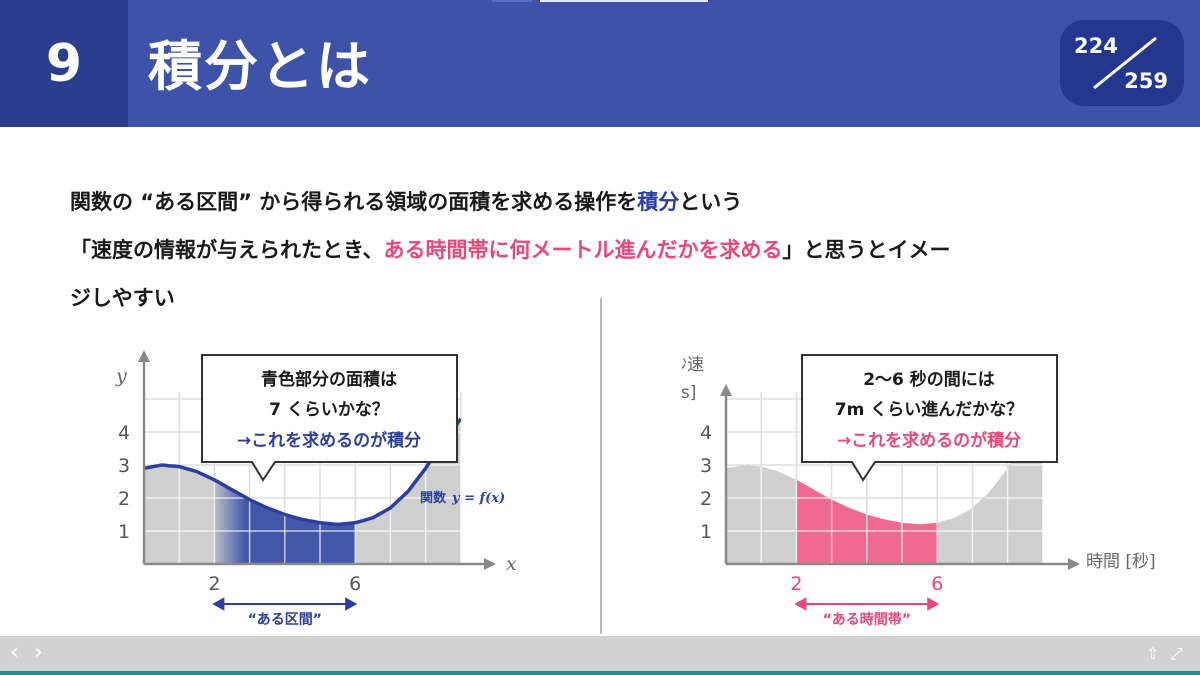 The image size is (1200, 675). I want to click on callout-bubble: 2〜6 秒の間には 7m くらい進んだかな？ →これを求めるのが積分, so click(929, 418).